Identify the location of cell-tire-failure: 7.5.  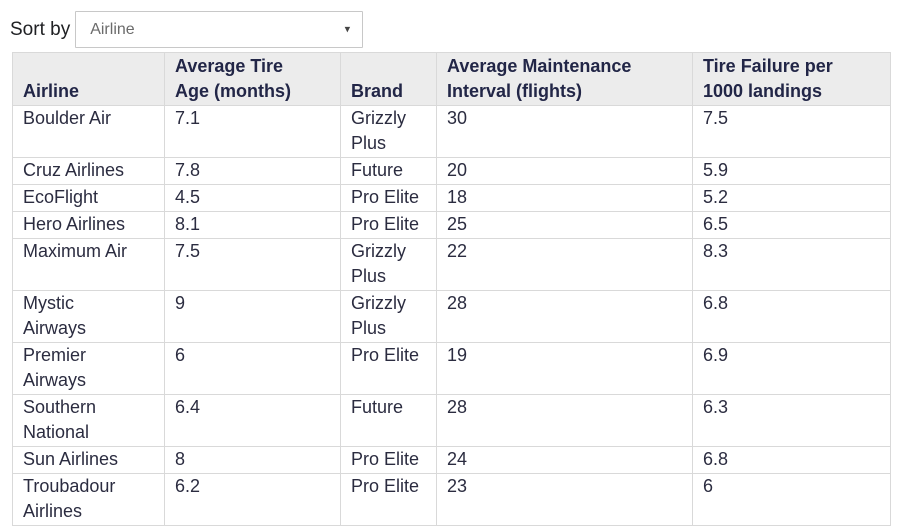
(791, 131).